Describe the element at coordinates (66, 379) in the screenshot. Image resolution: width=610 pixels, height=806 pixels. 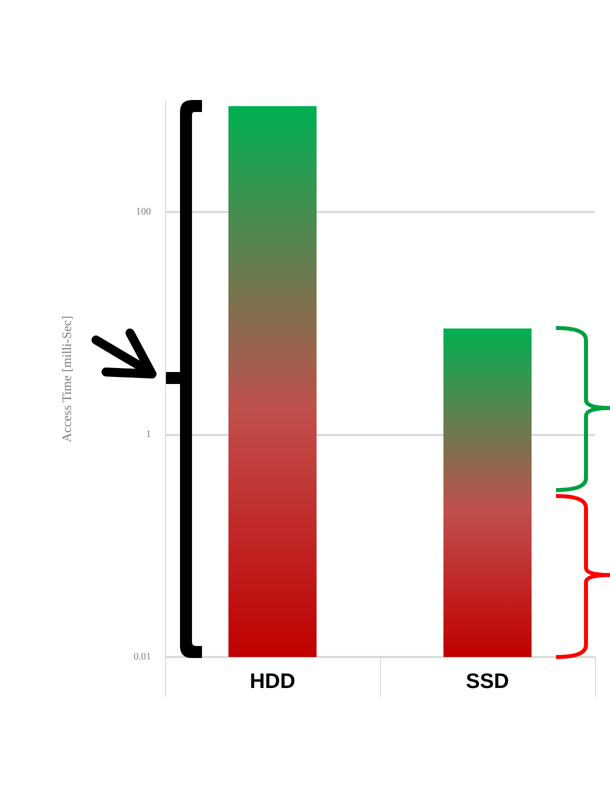
I see `y-axis-title: Access Time [milli-Sec]` at that location.